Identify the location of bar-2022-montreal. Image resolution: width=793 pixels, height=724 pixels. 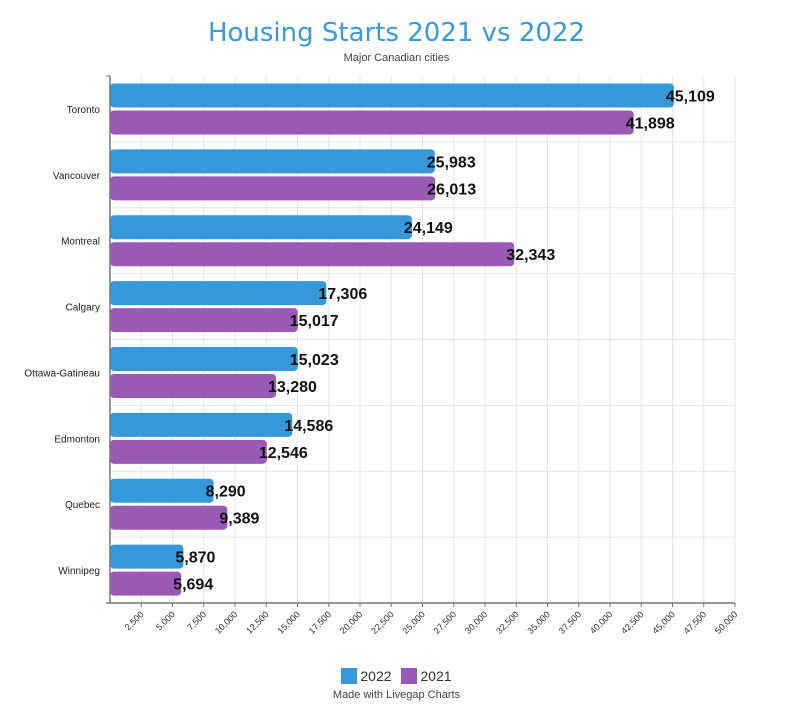
(261, 227).